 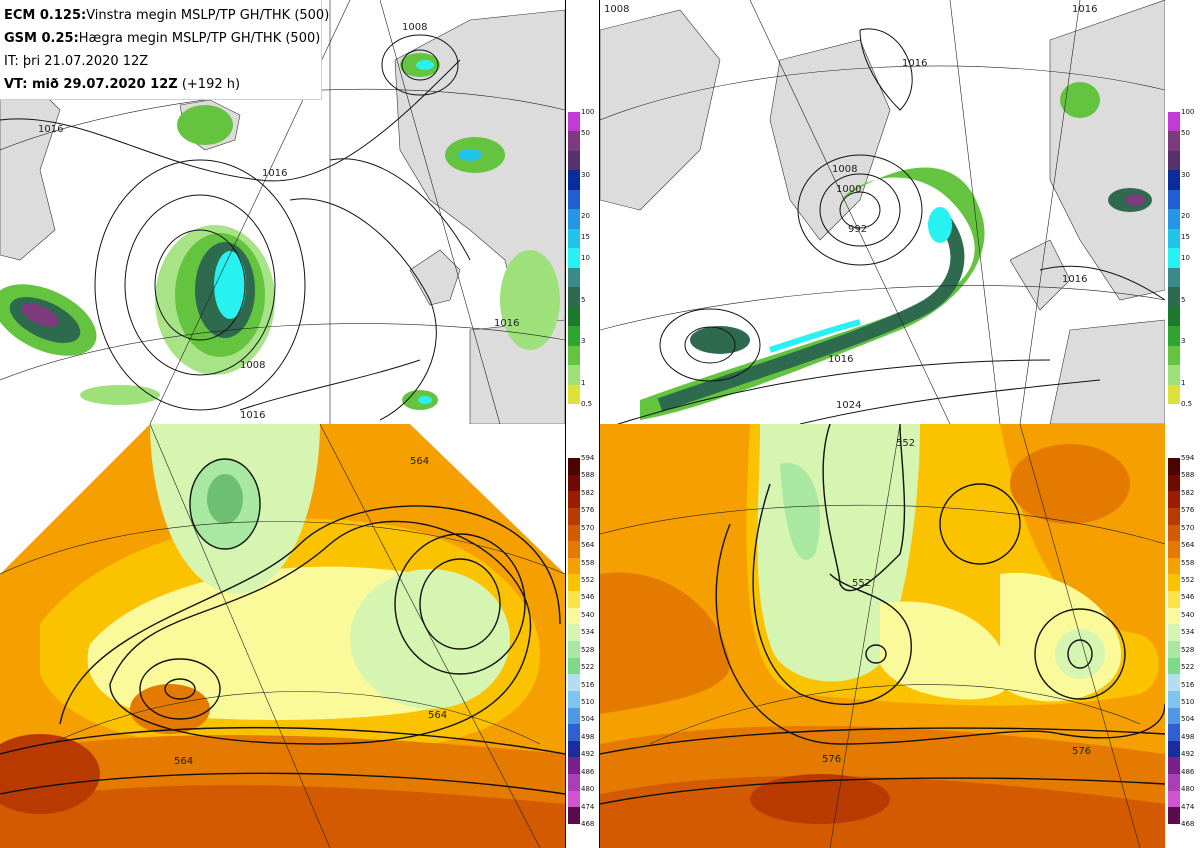 I want to click on colorbar-tick-label: 534, so click(x=588, y=632).